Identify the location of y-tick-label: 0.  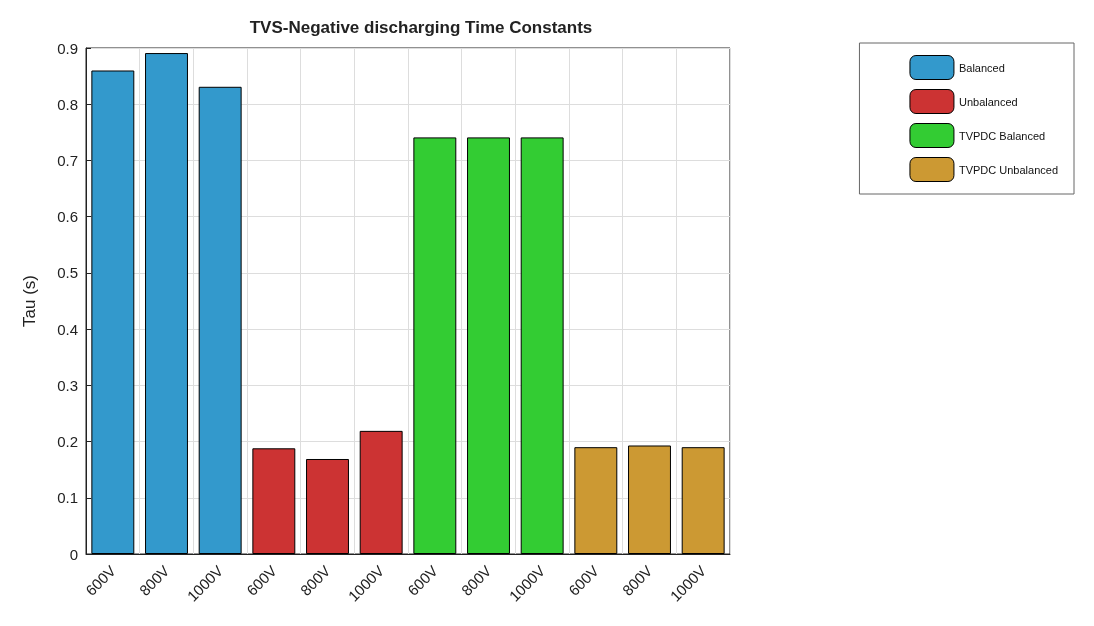
(73, 554).